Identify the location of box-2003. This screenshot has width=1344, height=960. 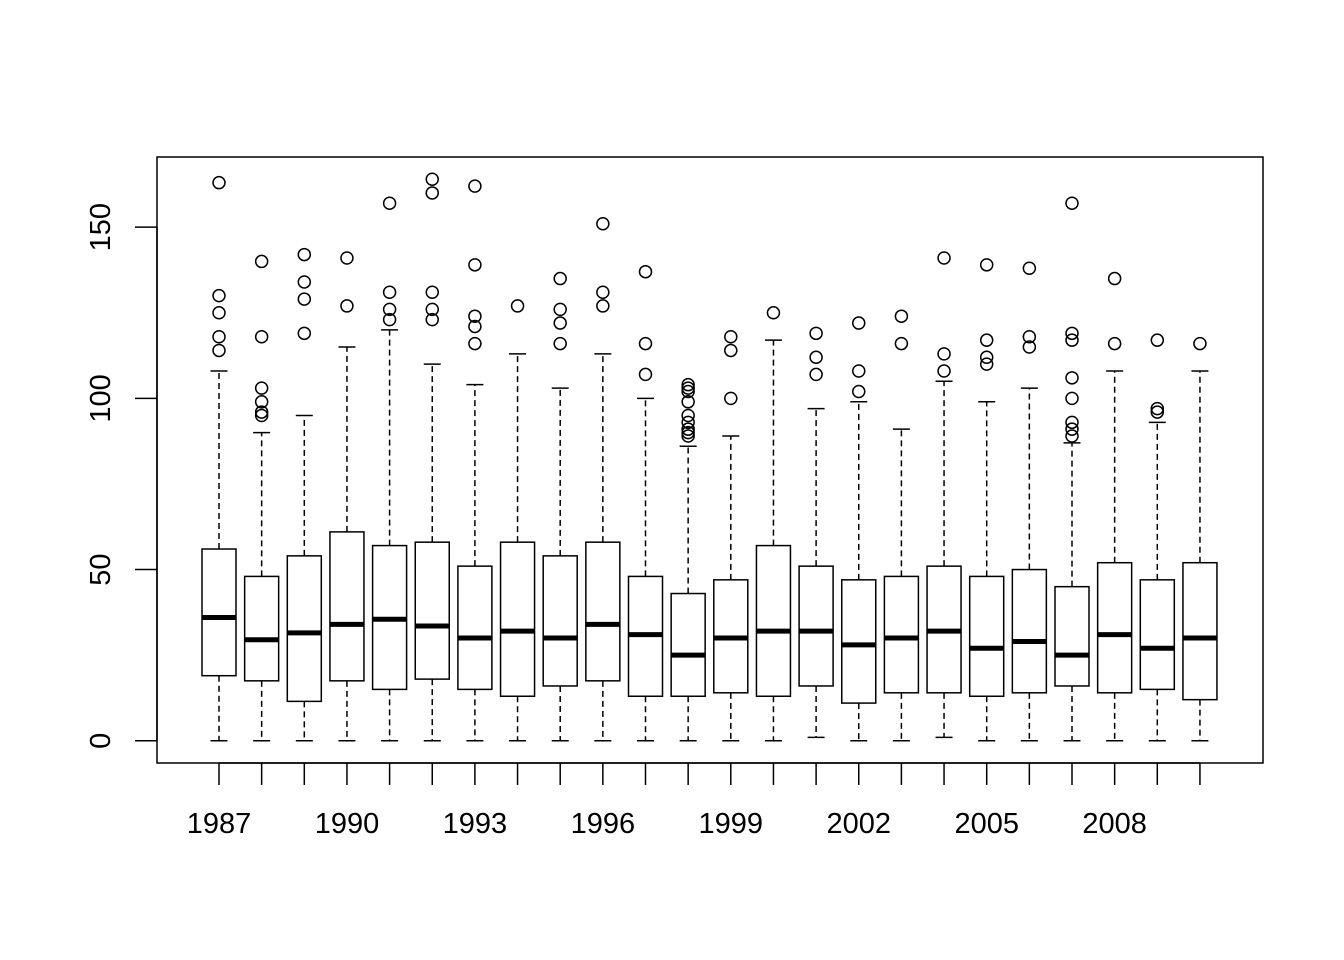
(901, 525).